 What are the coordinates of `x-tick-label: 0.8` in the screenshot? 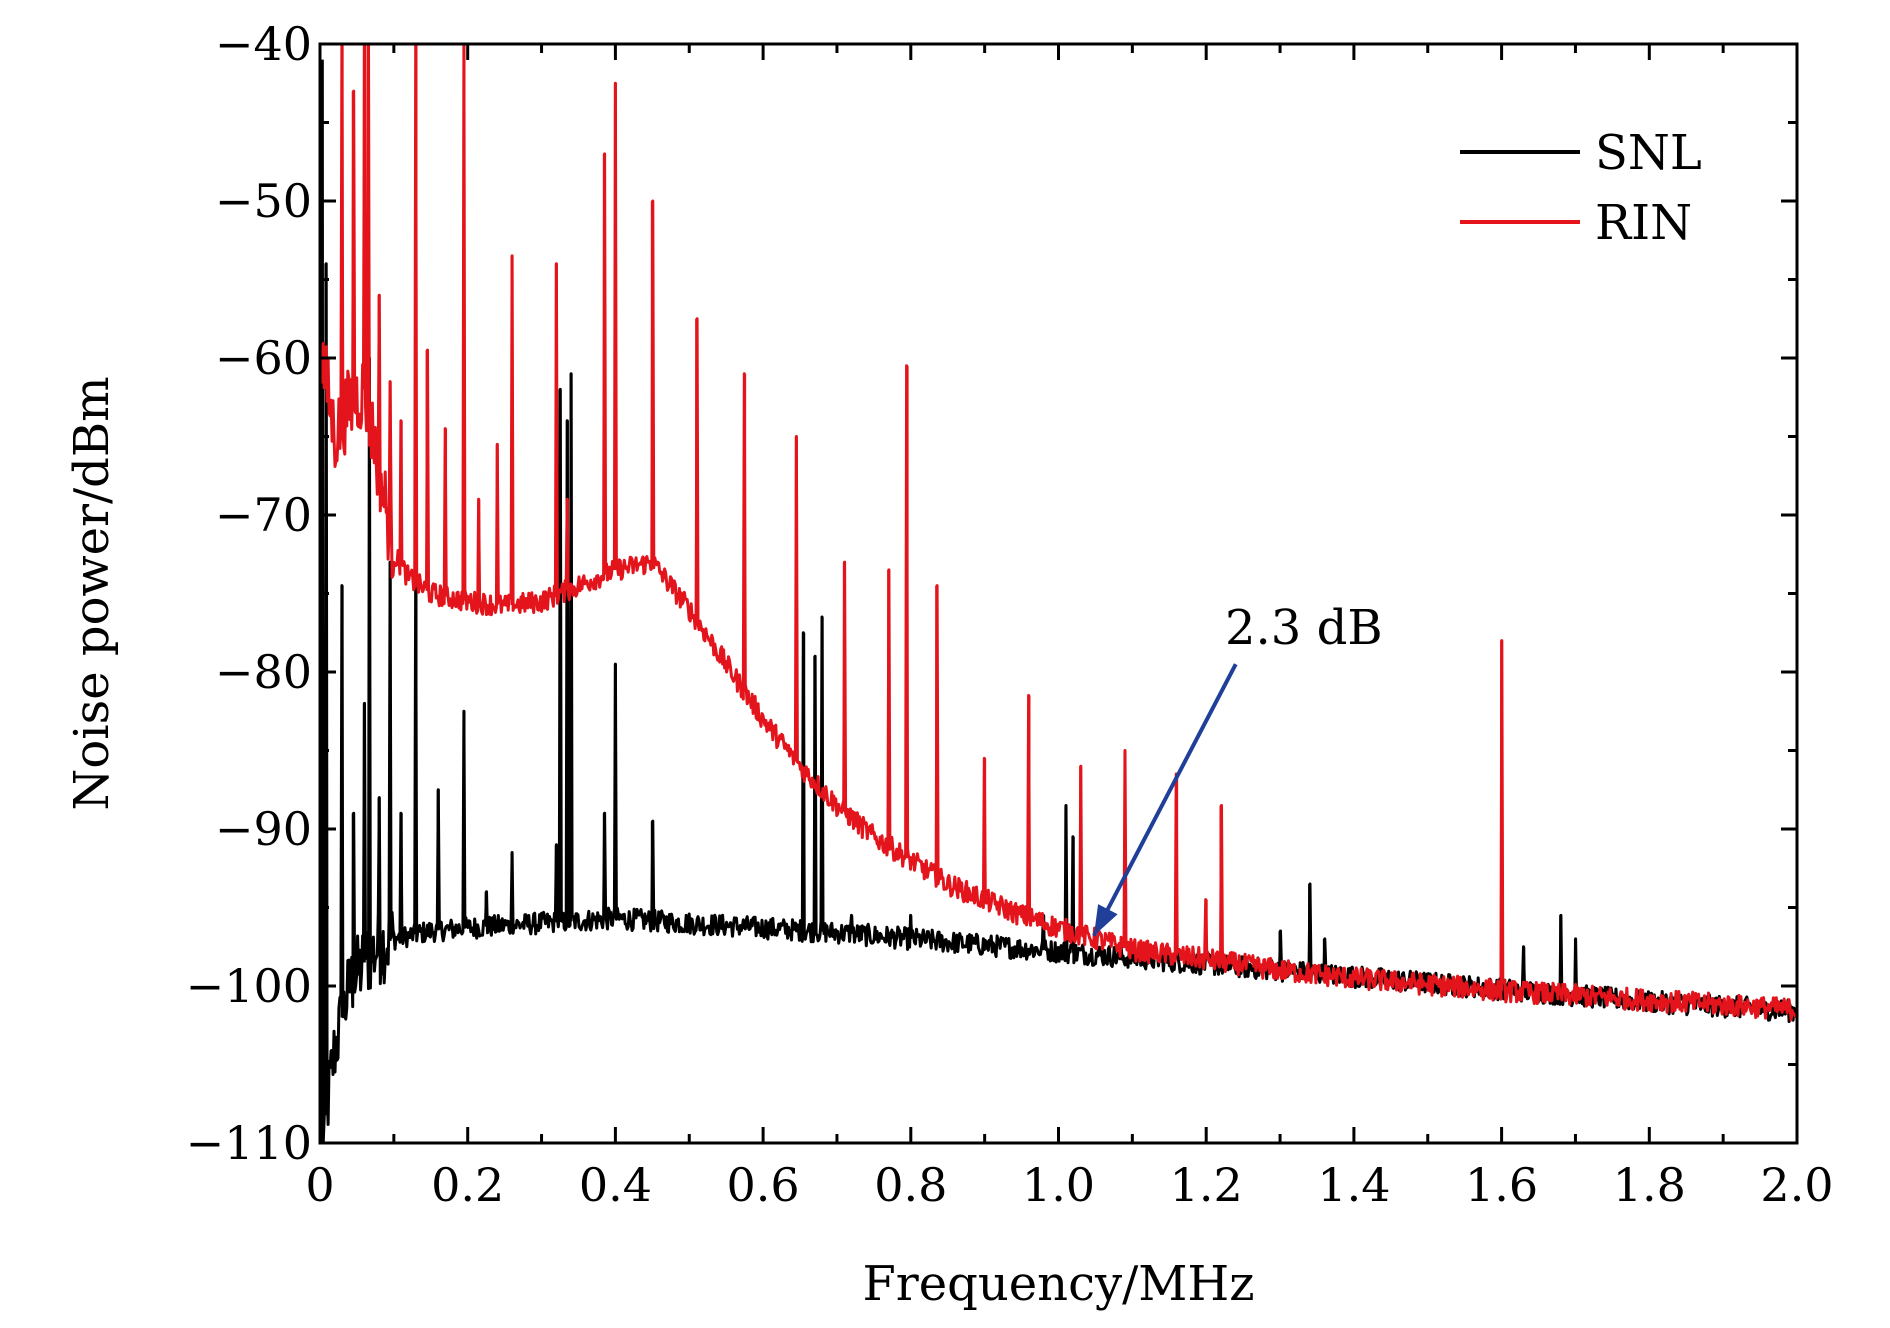 It's located at (910, 1185).